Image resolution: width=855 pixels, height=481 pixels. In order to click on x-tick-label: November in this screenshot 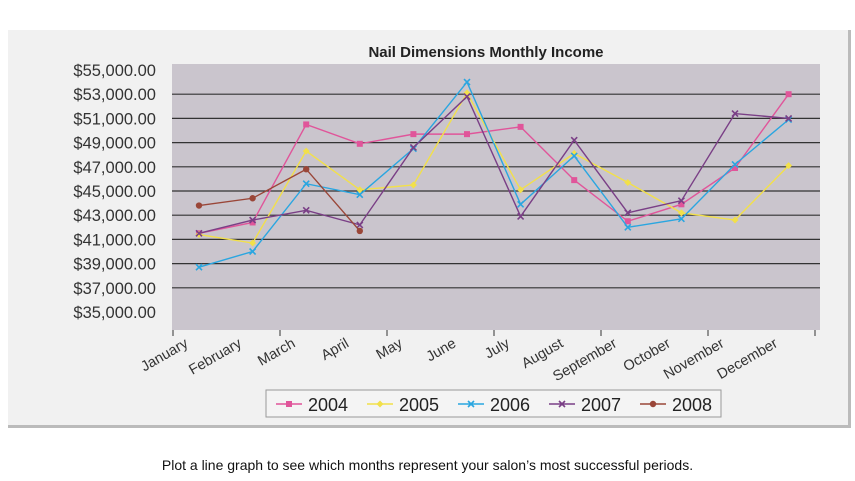, I will do `click(694, 359)`.